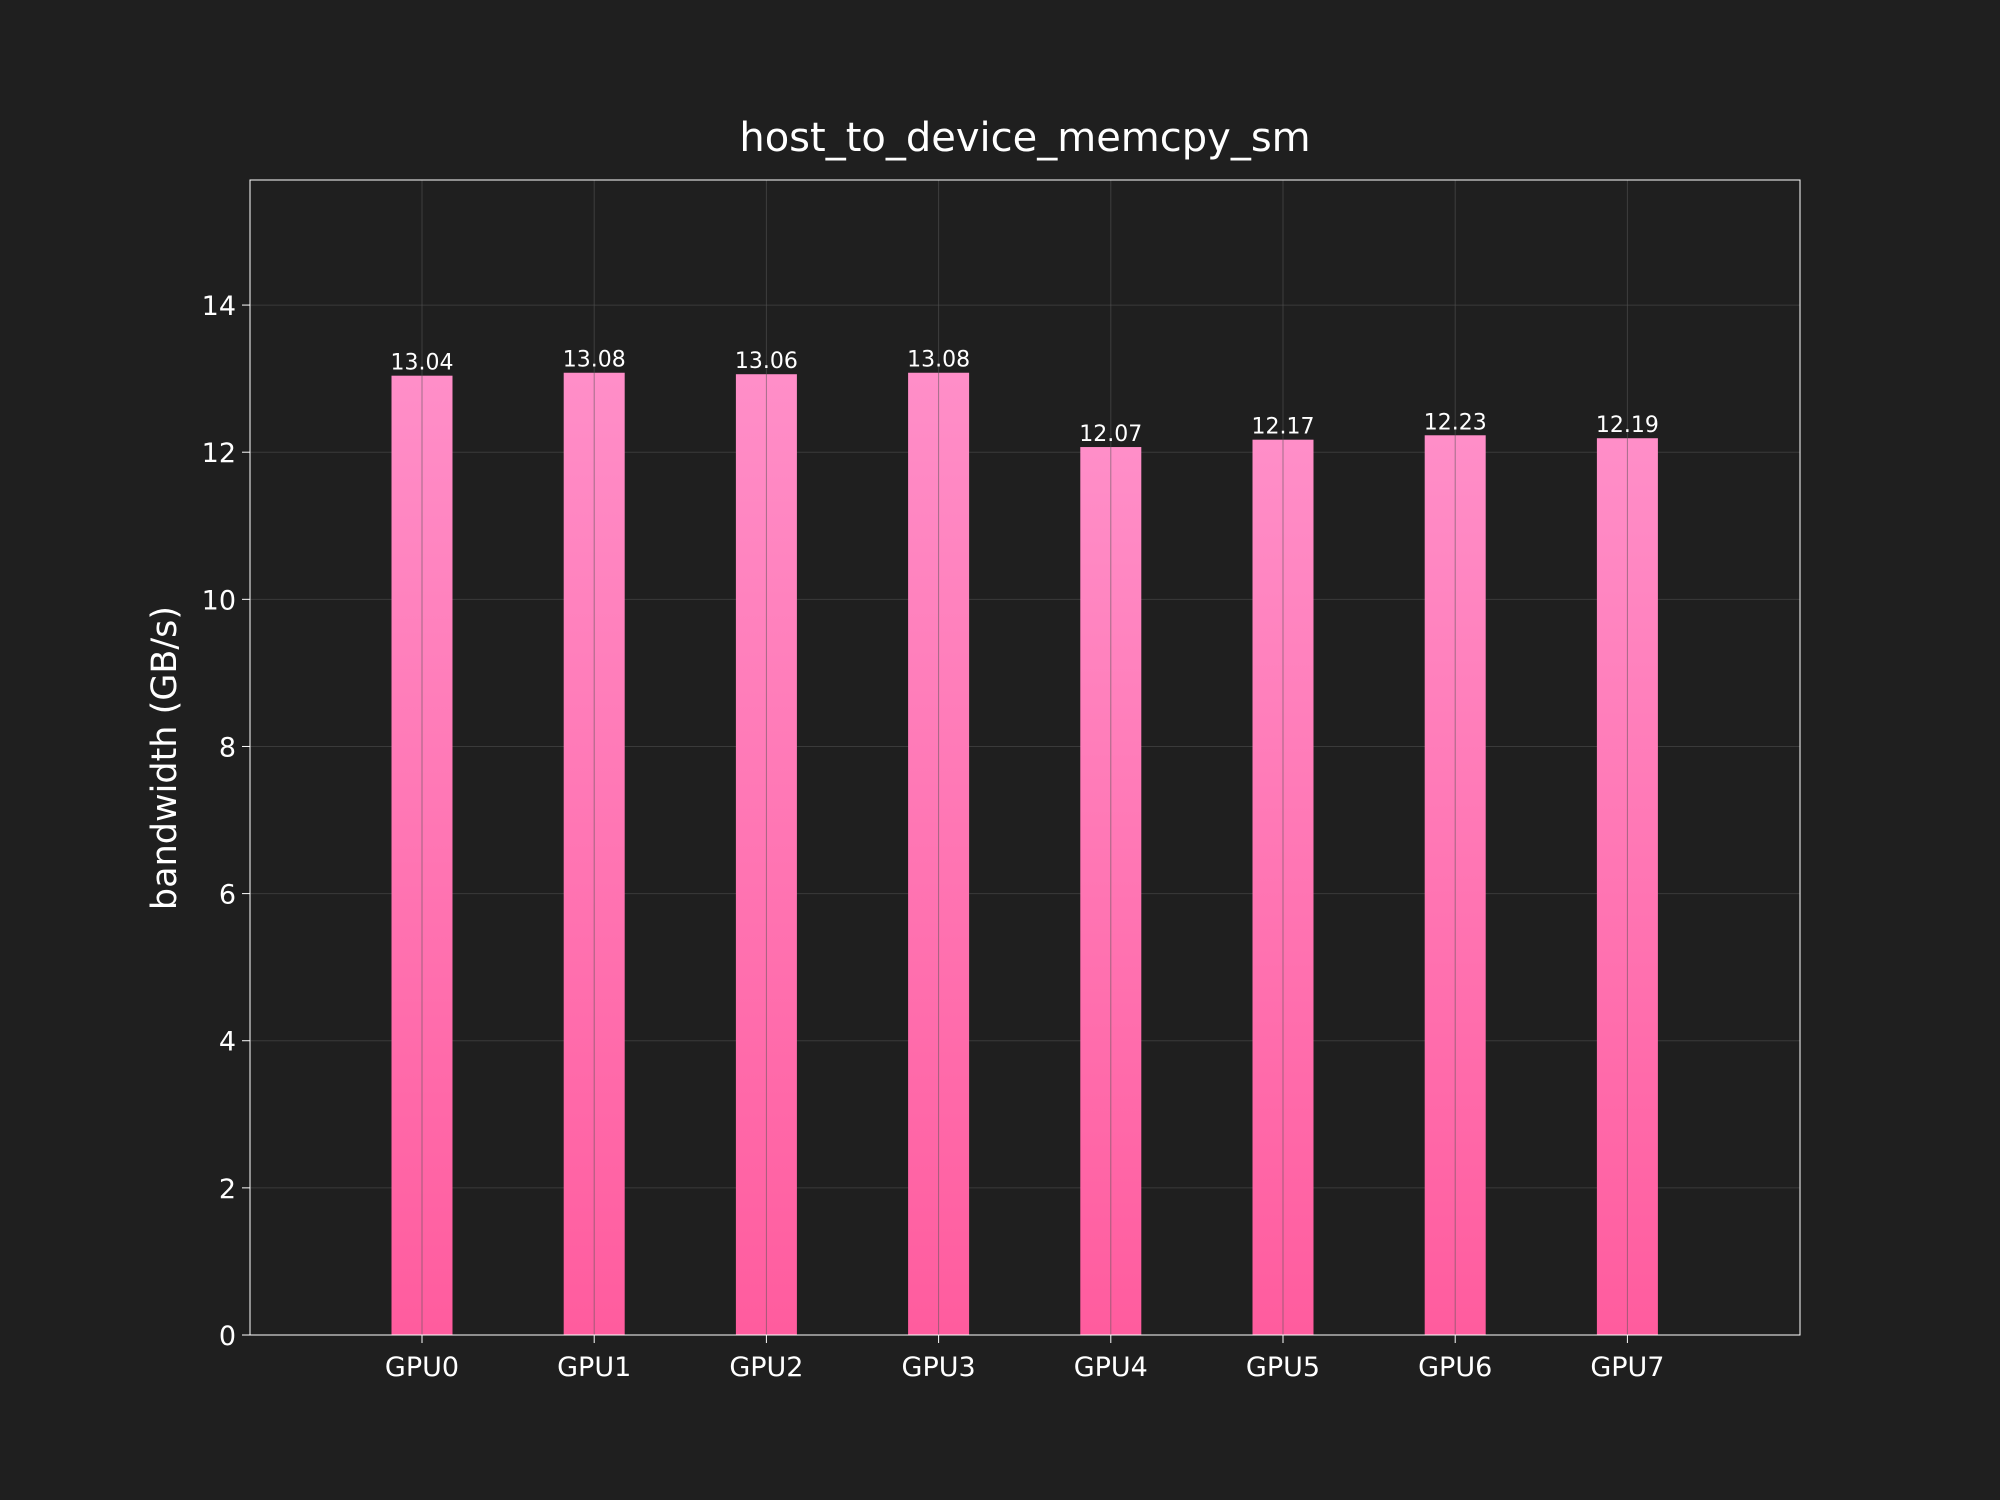 The image size is (2000, 1500). Describe the element at coordinates (1627, 1367) in the screenshot. I see `x-tick-label: GPU7` at that location.